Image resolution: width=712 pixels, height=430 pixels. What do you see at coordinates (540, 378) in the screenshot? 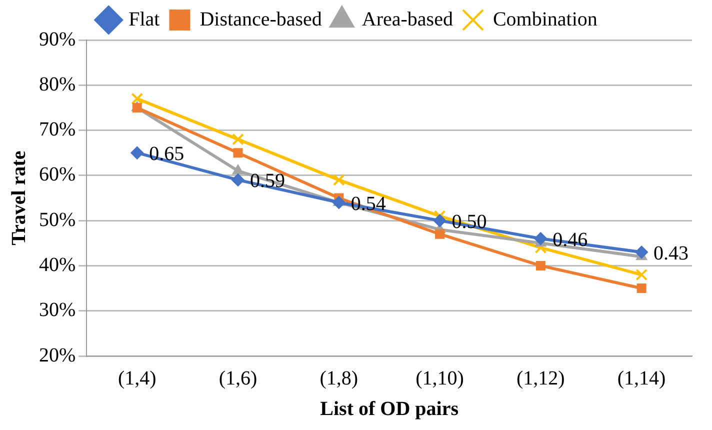
I see `x-tick-label: (1,12)` at bounding box center [540, 378].